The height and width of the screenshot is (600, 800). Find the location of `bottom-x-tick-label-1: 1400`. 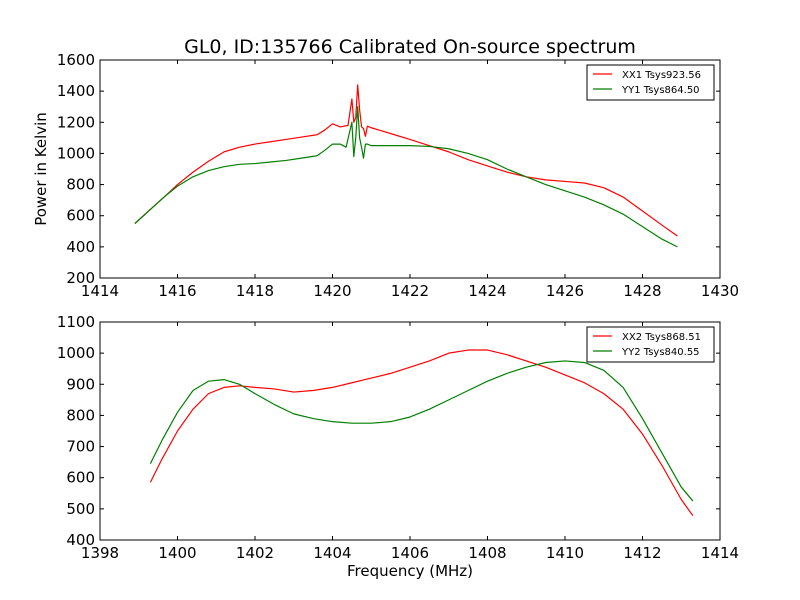

bottom-x-tick-label-1: 1400 is located at coordinates (177, 553).